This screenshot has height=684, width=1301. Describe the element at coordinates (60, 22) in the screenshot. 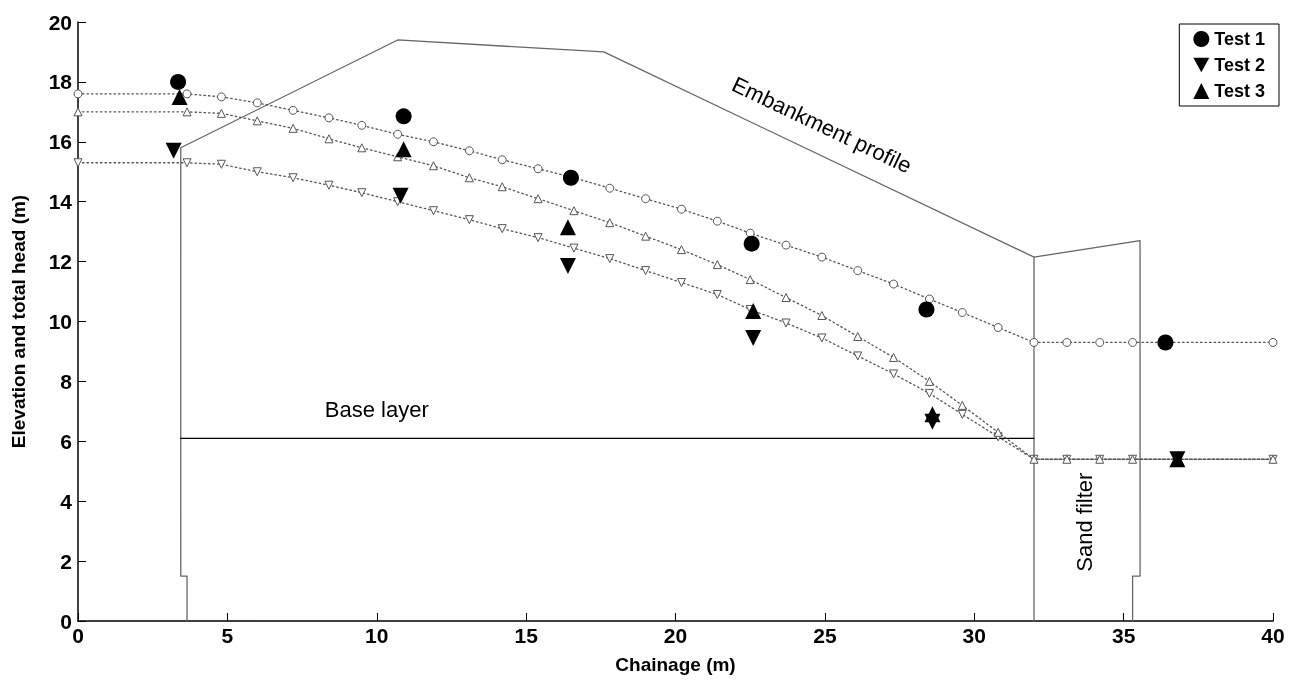

I see `y-tick-label: 20` at that location.